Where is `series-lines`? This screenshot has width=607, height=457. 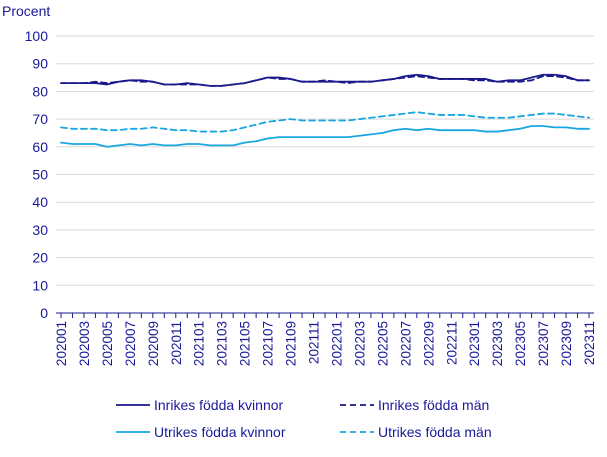
series-lines is located at coordinates (325, 110).